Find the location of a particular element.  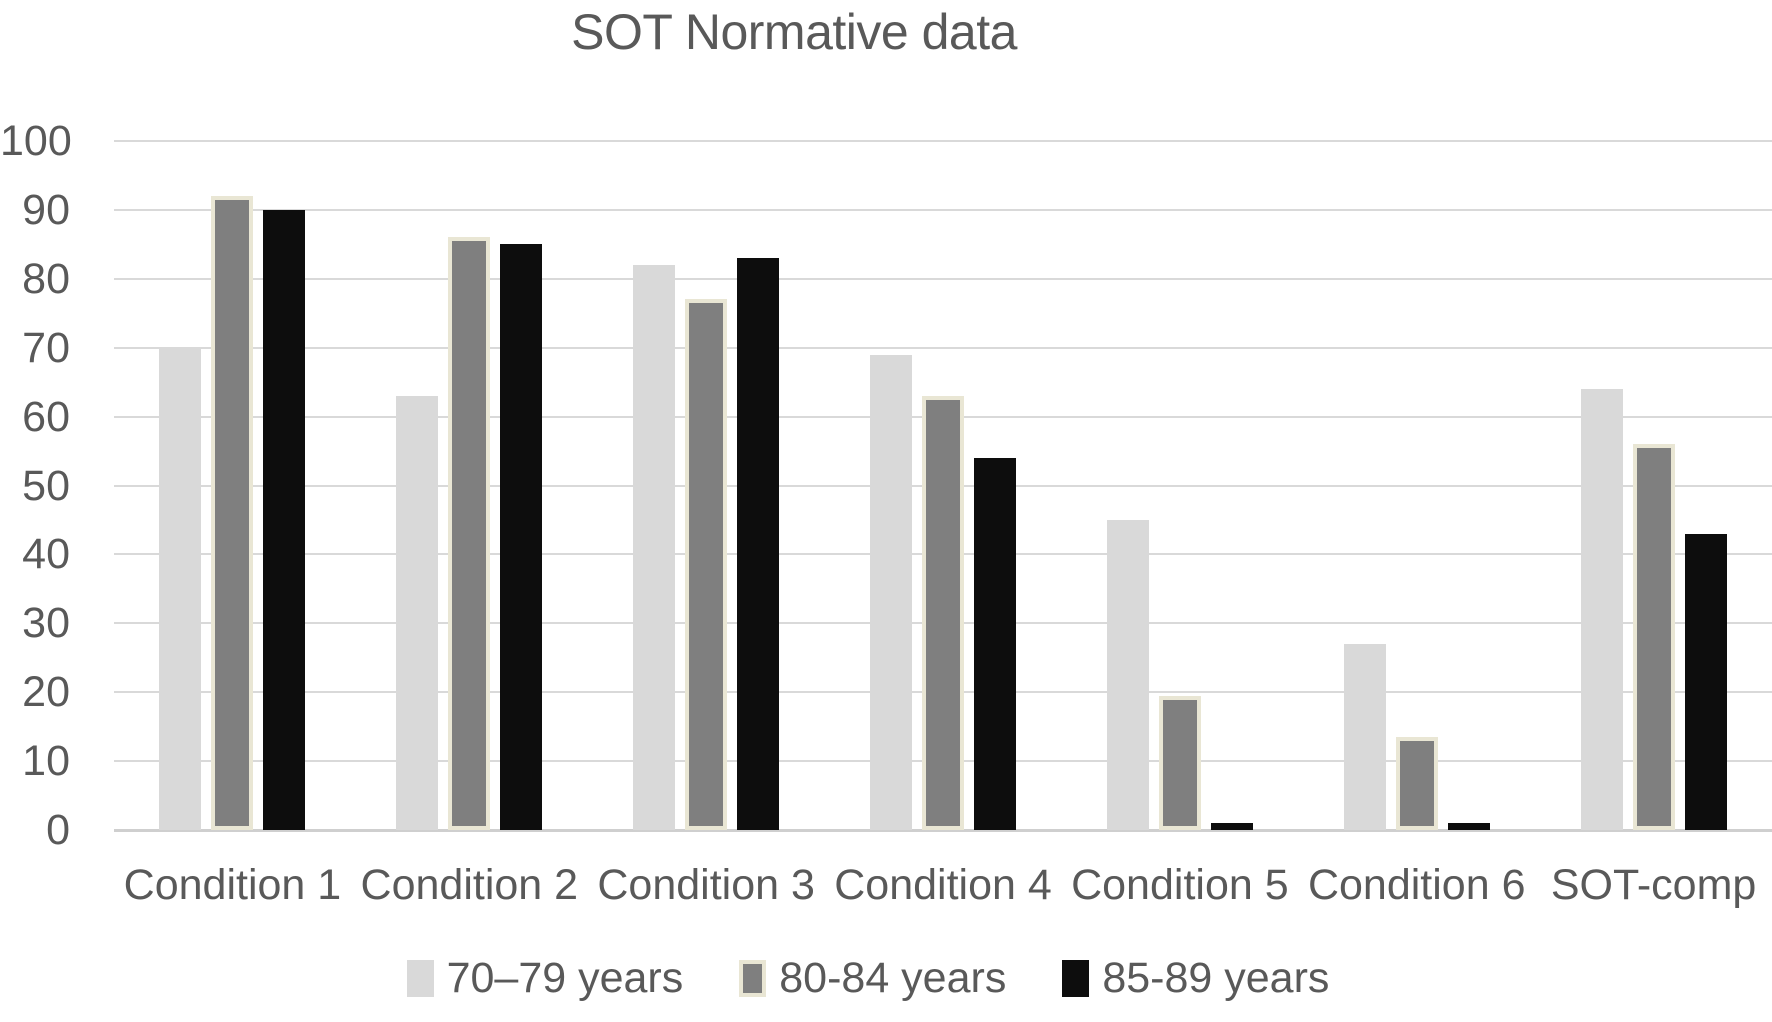

y-tick-label: 90 is located at coordinates (46, 209).